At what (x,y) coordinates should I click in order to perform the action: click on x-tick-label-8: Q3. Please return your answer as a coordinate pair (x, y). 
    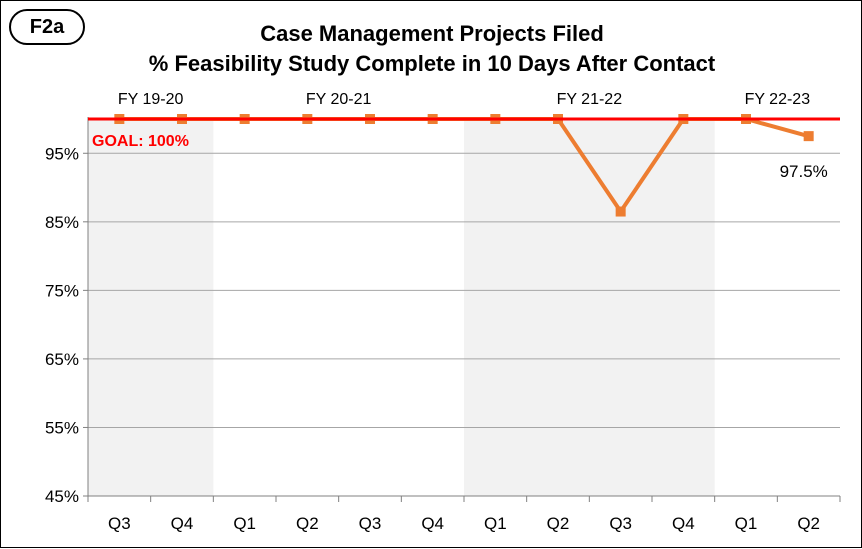
    Looking at the image, I should click on (620, 523).